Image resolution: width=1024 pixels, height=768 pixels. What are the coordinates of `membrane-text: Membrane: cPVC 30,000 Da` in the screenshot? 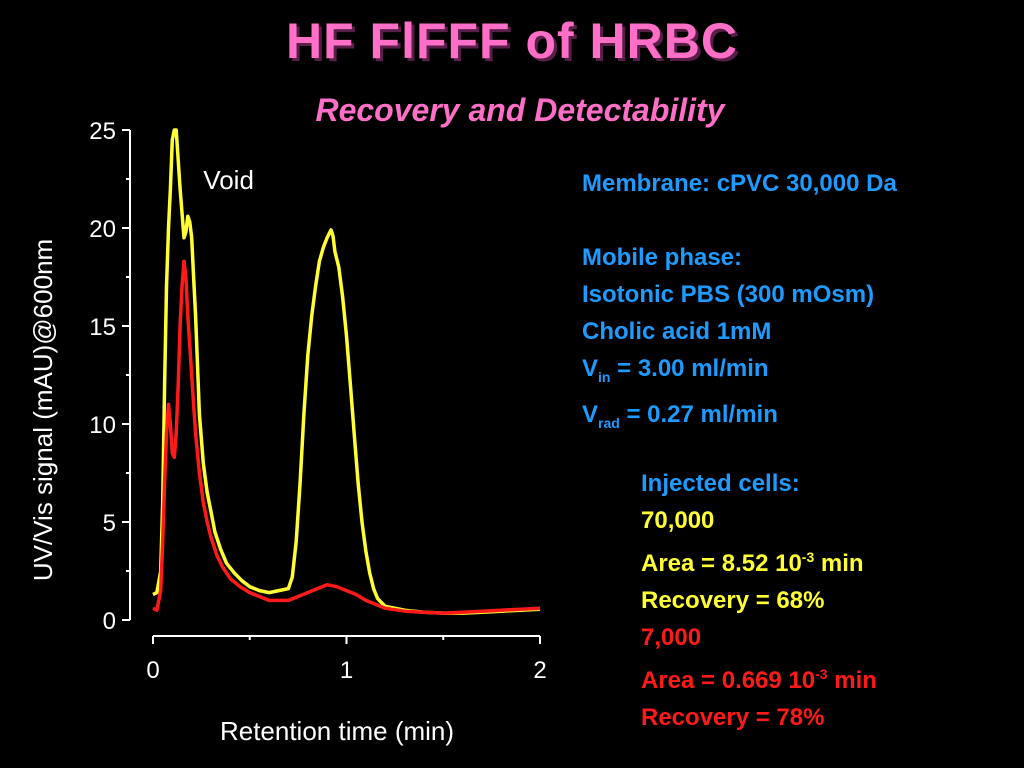 It's located at (739, 183).